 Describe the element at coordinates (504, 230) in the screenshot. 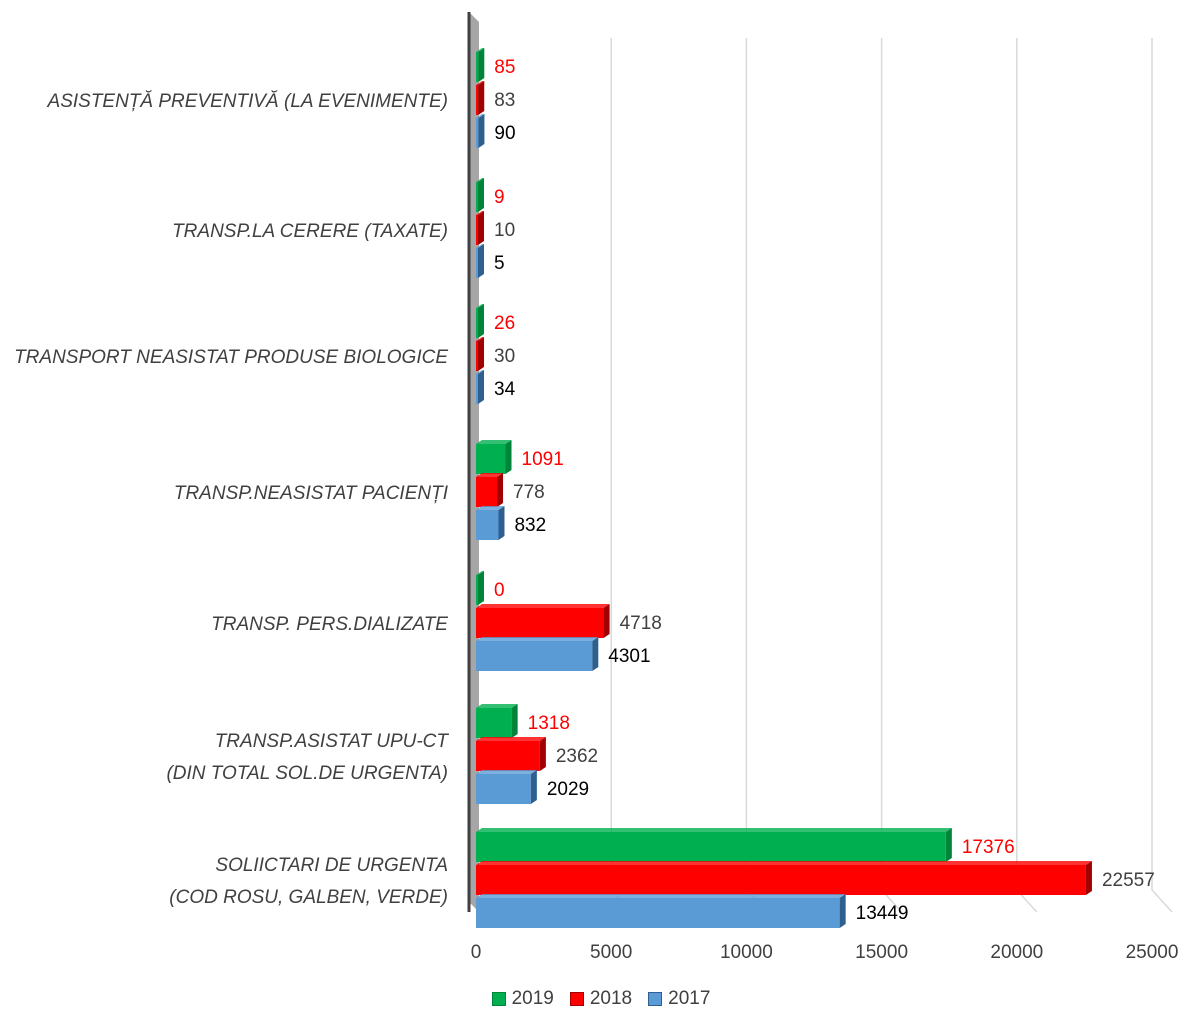

I see `data-label: 10` at that location.